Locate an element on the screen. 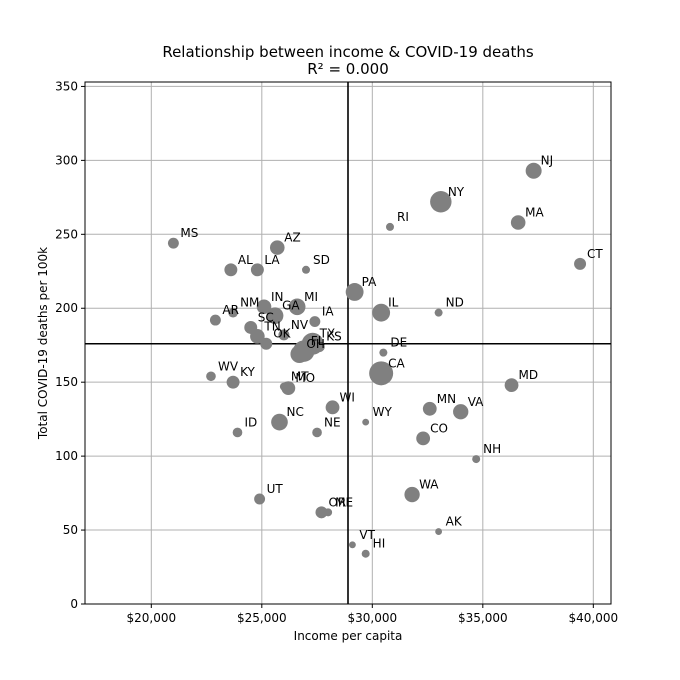 The image size is (680, 680). y-tick-label: 300 is located at coordinates (66, 160).